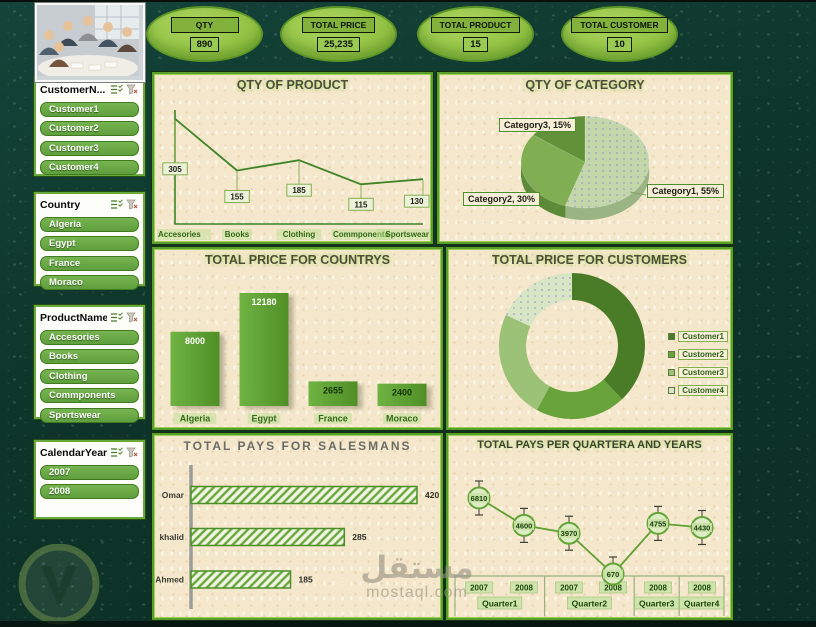 This screenshot has height=627, width=816. I want to click on slicer-item-france: France, so click(89, 263).